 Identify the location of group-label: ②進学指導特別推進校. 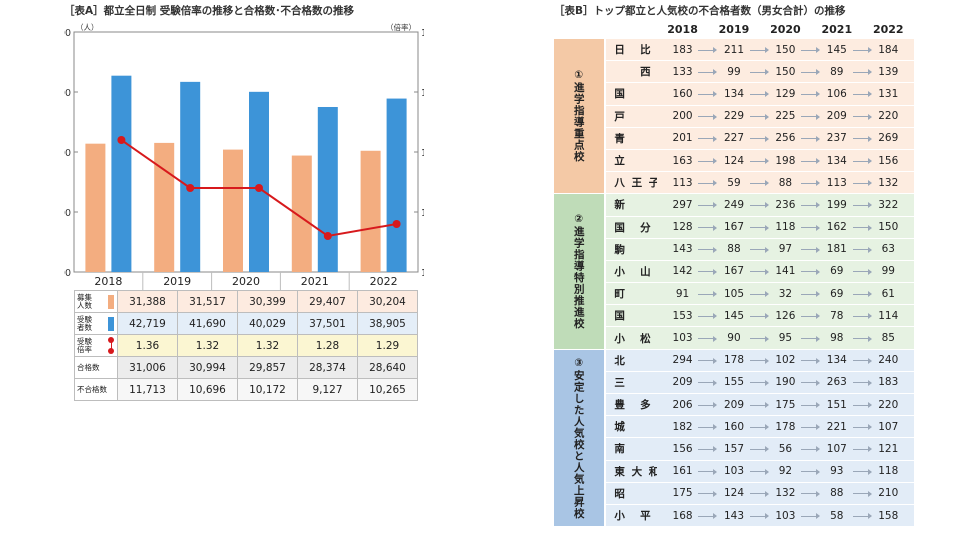
(580, 271).